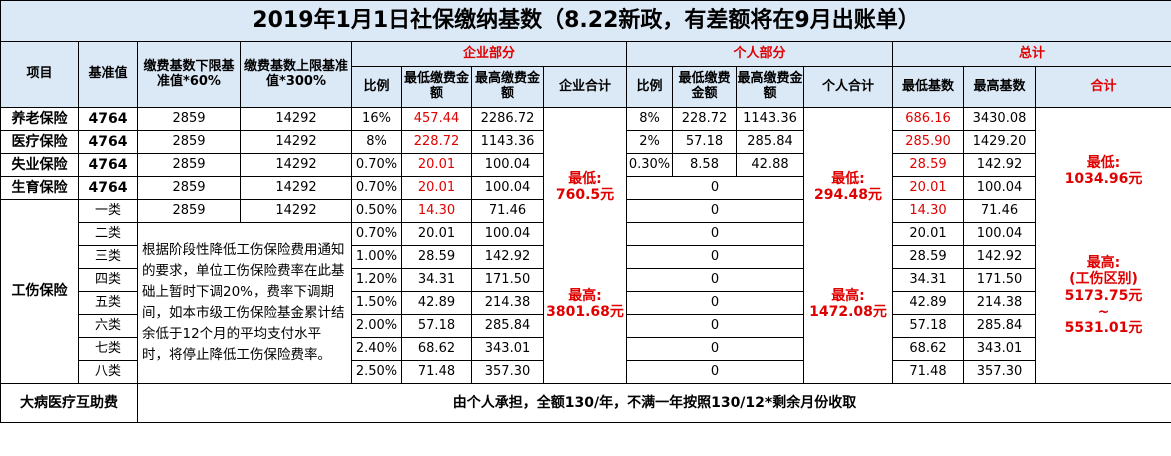  I want to click on injury-min: 34.31, so click(436, 280).